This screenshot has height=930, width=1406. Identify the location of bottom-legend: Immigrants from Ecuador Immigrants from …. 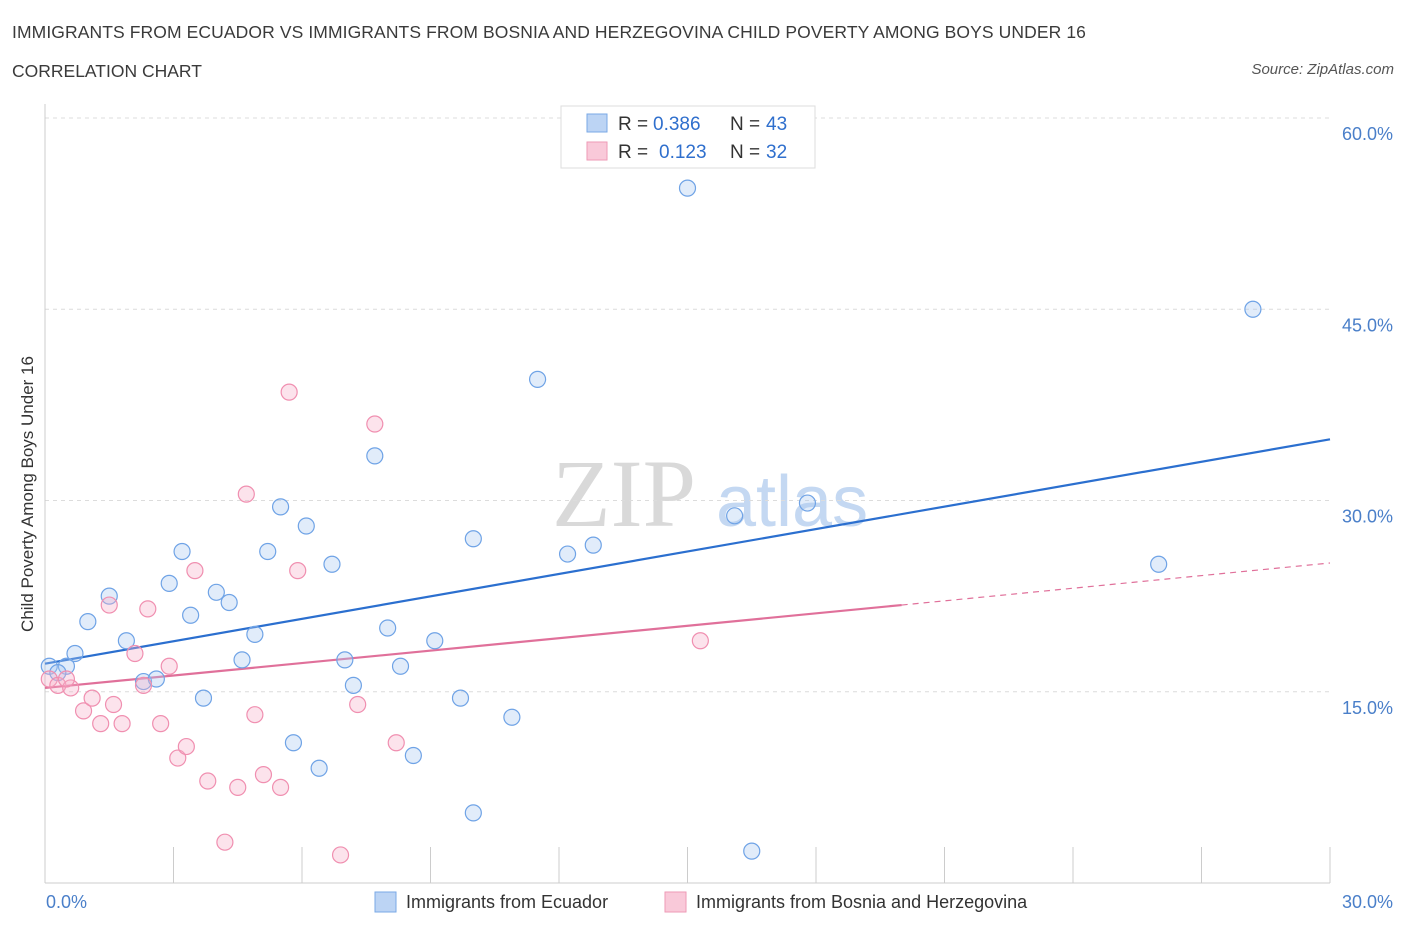
(701, 902).